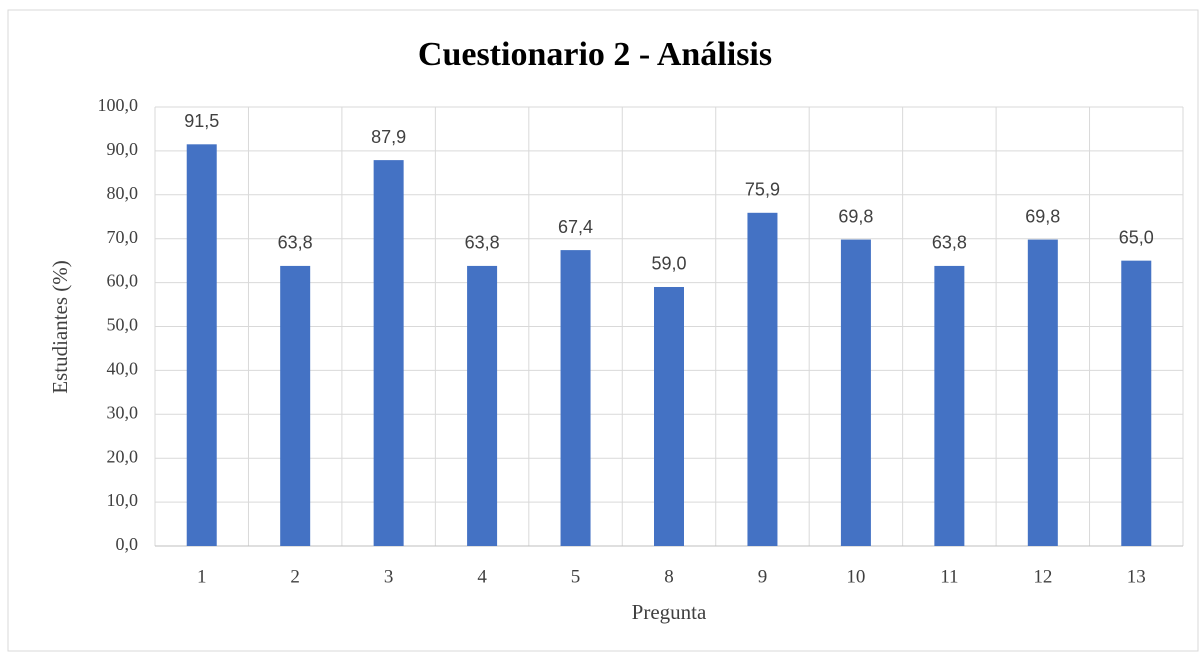  What do you see at coordinates (118, 105) in the screenshot?
I see `y-tick-label: 100,0` at bounding box center [118, 105].